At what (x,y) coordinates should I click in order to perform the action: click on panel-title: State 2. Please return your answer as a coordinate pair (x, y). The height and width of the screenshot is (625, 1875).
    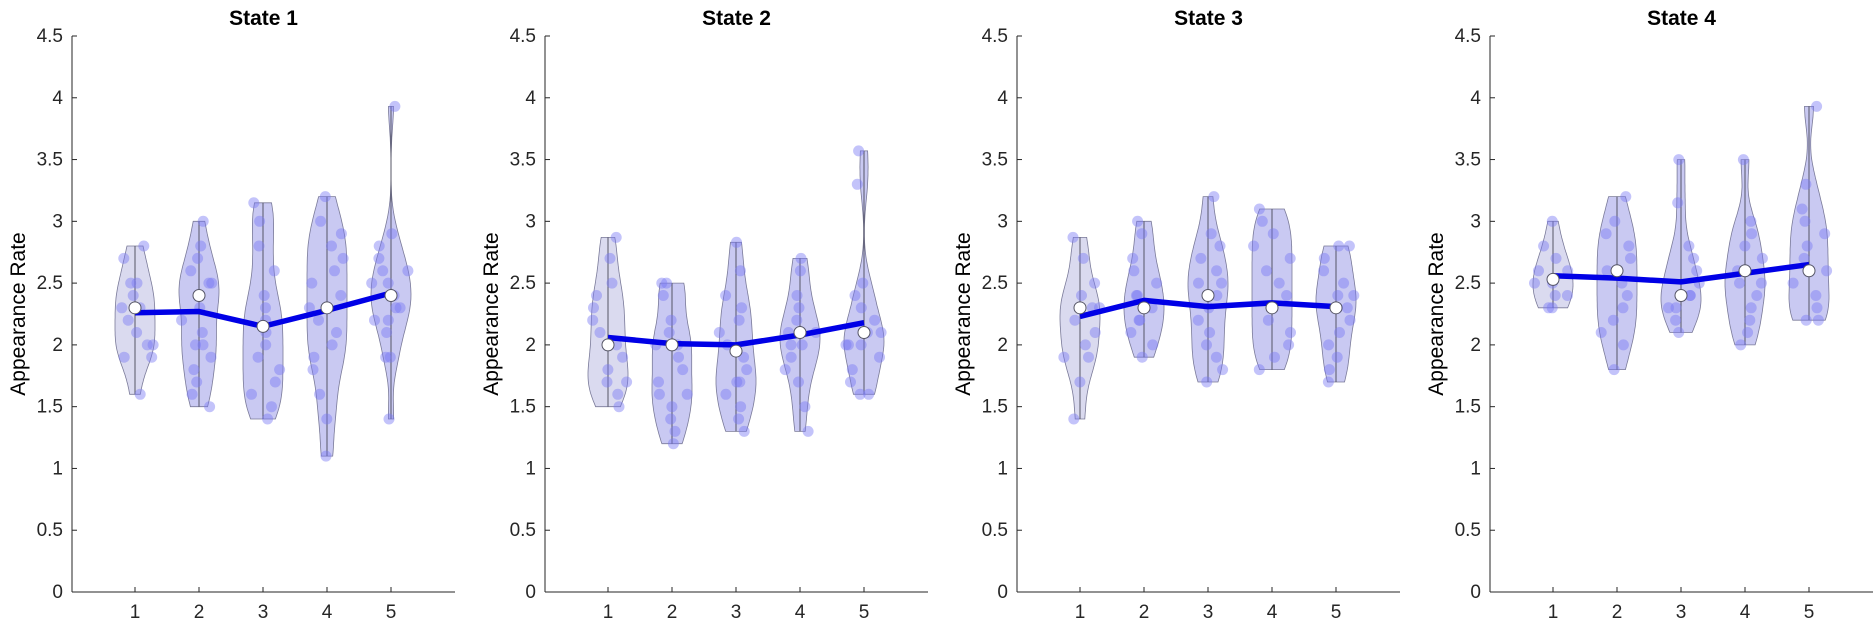
    Looking at the image, I should click on (736, 18).